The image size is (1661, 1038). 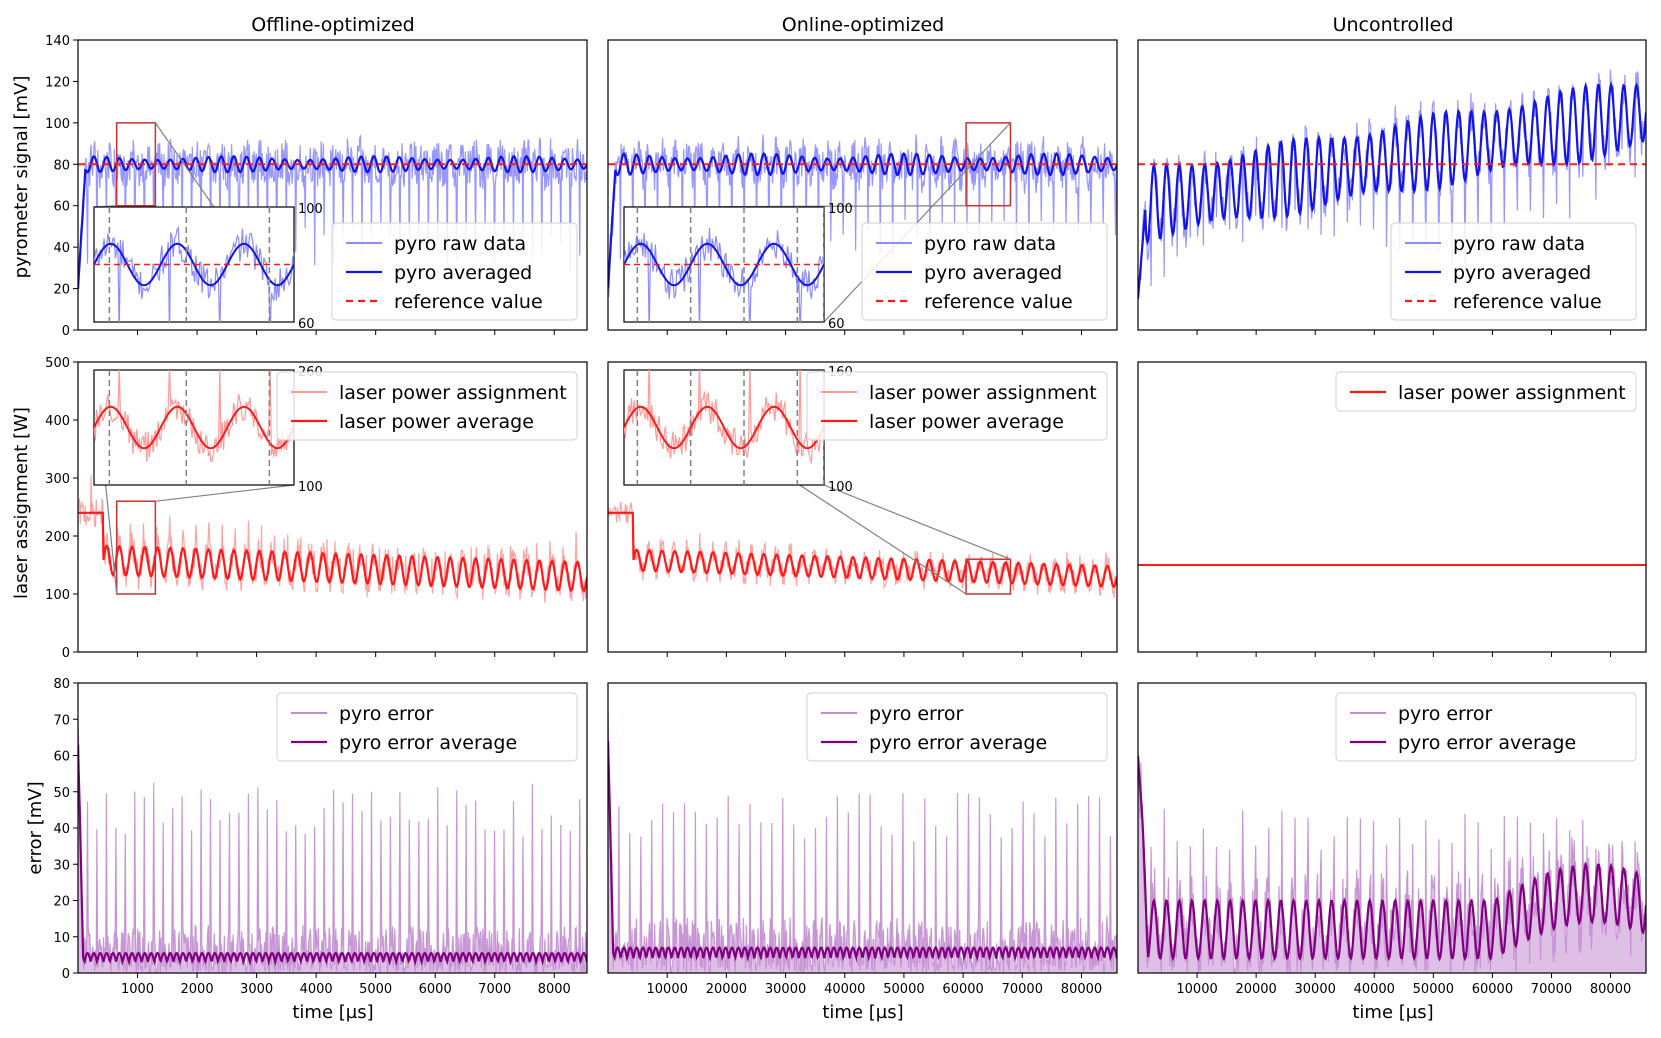 I want to click on x-tick-label: 8000, so click(x=554, y=989).